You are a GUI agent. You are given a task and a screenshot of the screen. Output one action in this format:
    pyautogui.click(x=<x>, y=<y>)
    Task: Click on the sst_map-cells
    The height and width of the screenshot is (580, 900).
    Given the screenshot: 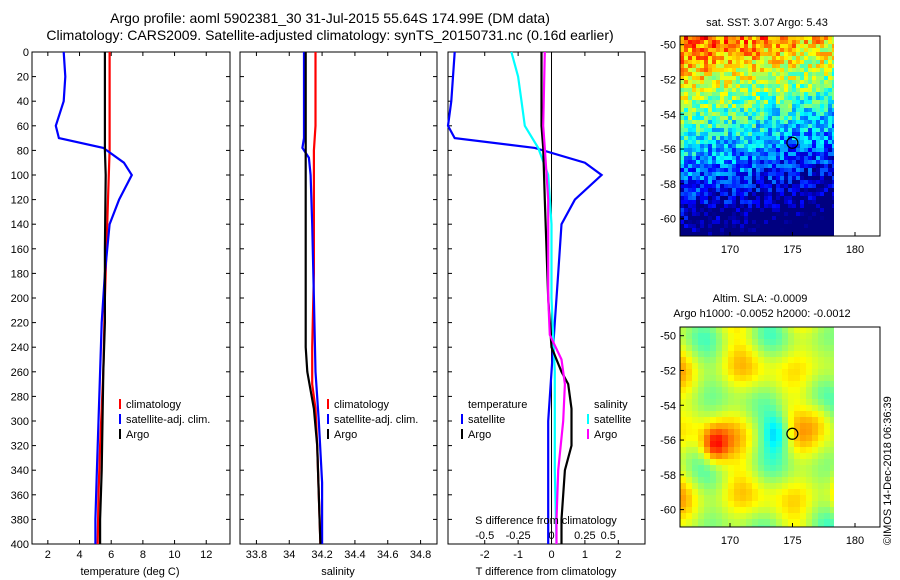 What is the action you would take?
    pyautogui.click(x=757, y=136)
    